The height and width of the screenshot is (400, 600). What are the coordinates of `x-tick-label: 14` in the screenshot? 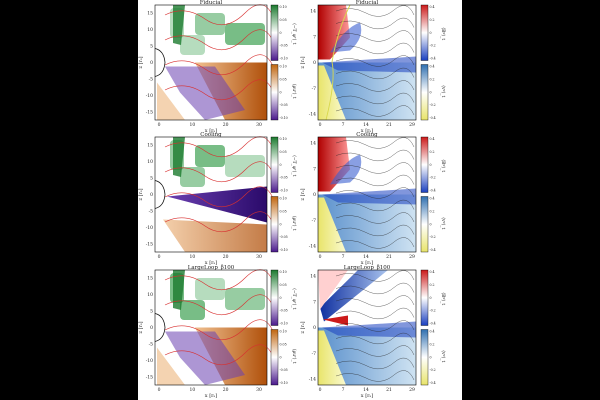 It's located at (366, 390).